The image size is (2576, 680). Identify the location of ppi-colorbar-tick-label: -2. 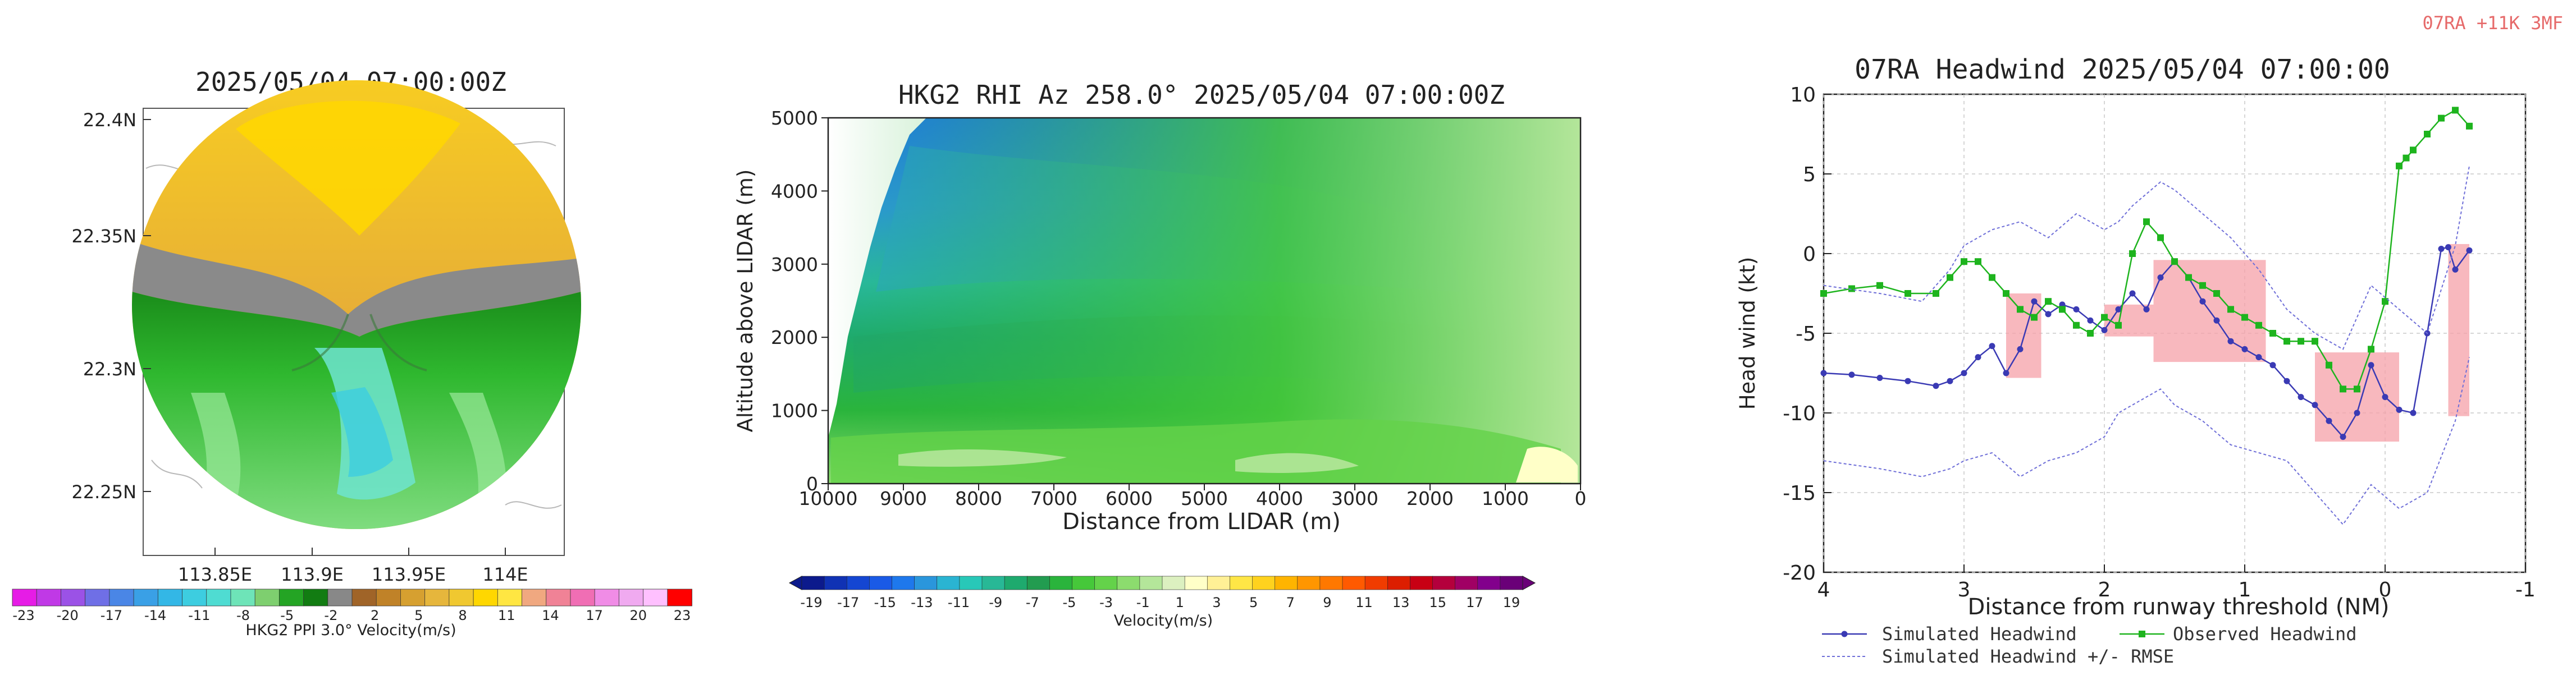
(330, 615).